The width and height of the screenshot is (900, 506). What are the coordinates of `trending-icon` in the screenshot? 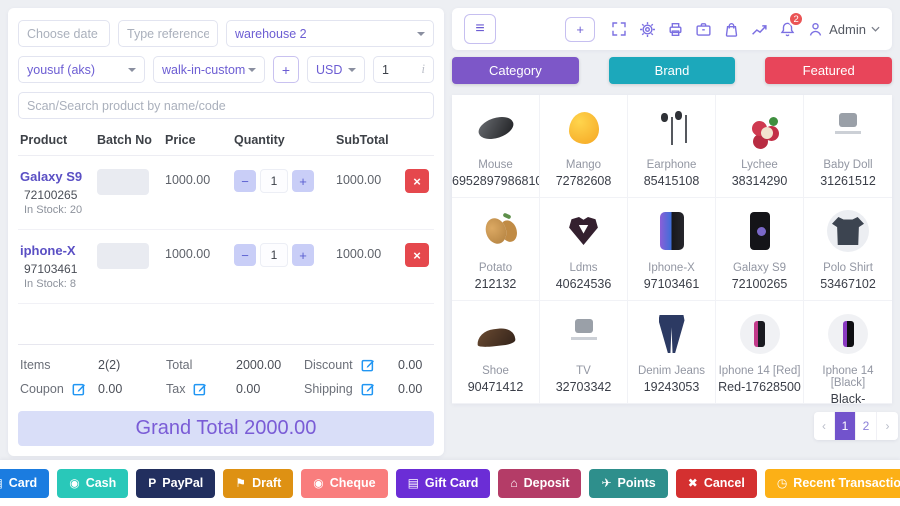 It's located at (759, 29).